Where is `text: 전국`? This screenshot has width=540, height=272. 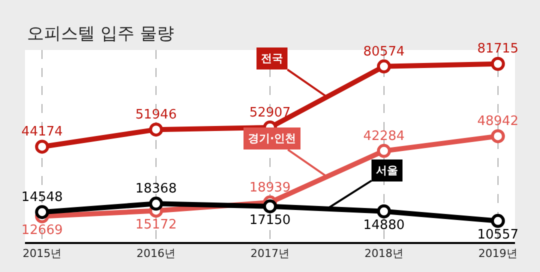 text: 전국 is located at coordinates (272, 58).